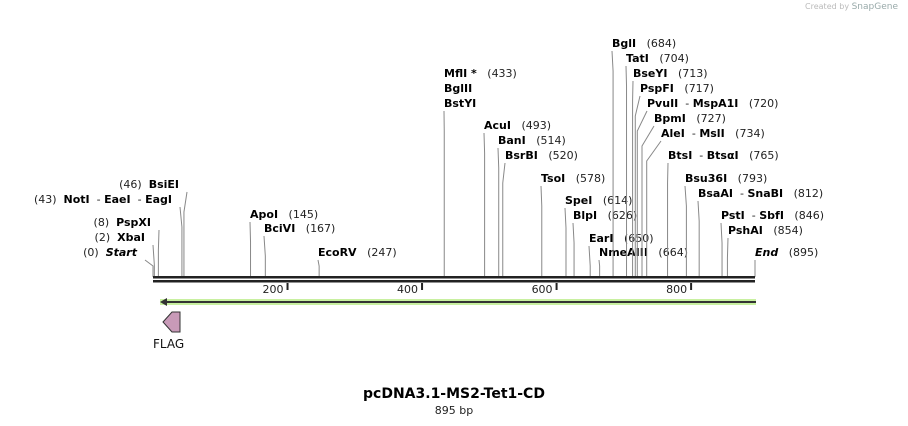 The height and width of the screenshot is (426, 908). What do you see at coordinates (497, 73) in the screenshot?
I see `site-position: (433)` at bounding box center [497, 73].